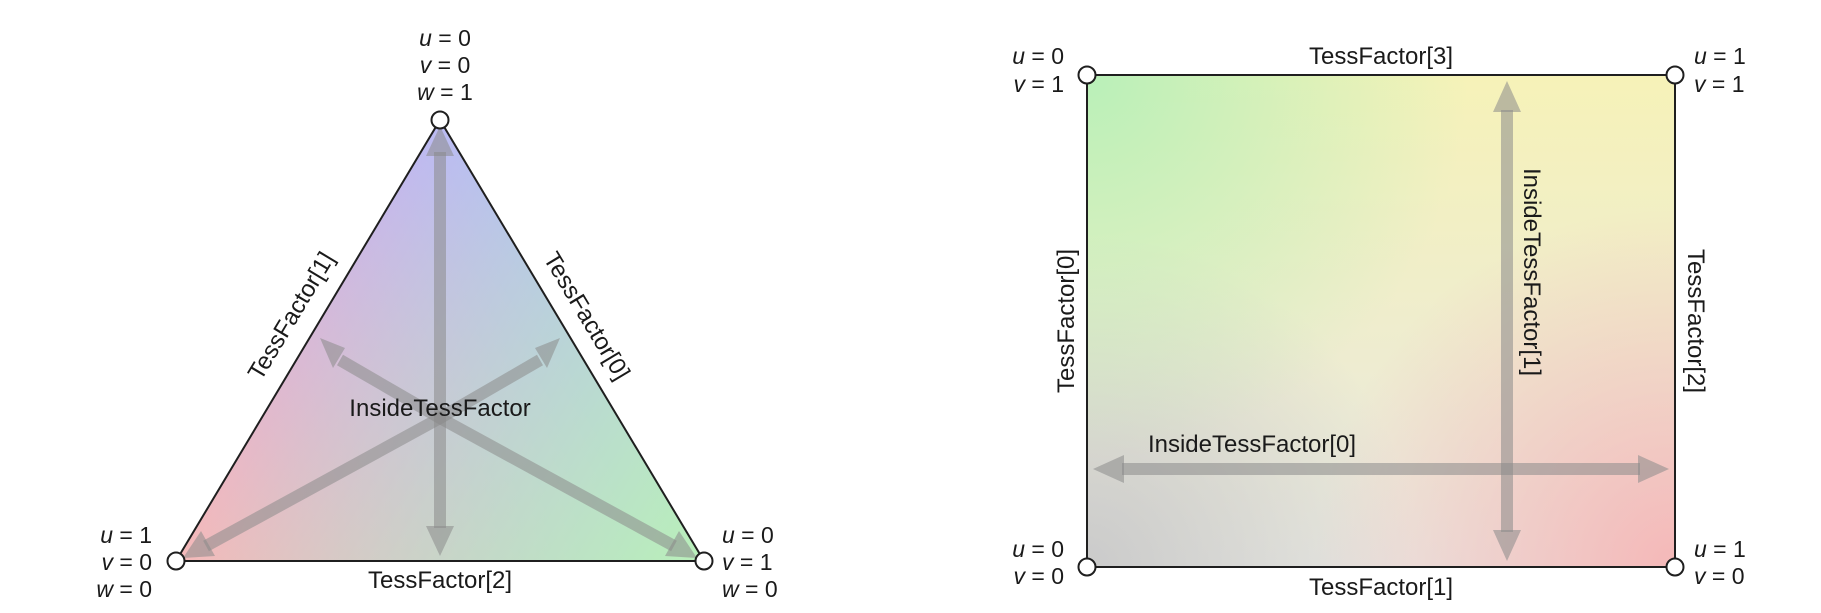 This screenshot has height=613, width=1821. I want to click on quad-top-right-coords: u = 1 v = 1, so click(1720, 70).